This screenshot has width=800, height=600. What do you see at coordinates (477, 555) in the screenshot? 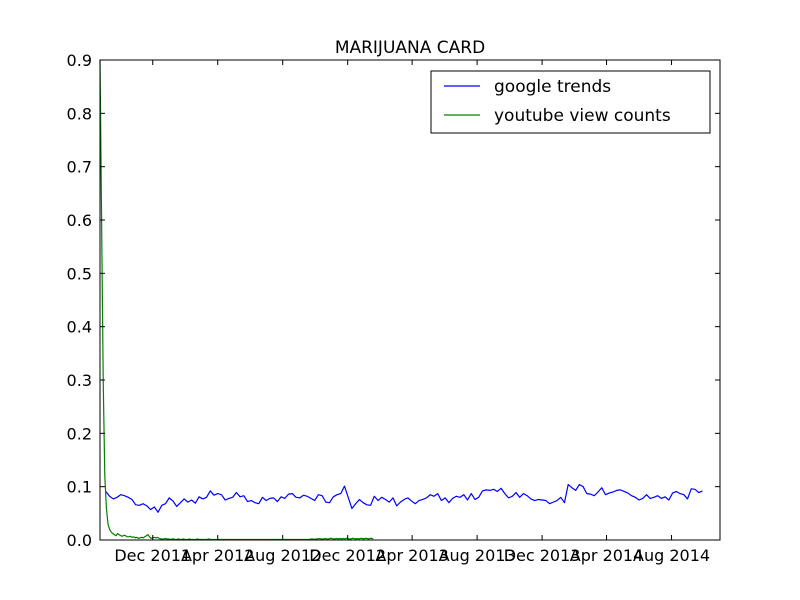
I see `x-tick-label: Aug 2013` at bounding box center [477, 555].